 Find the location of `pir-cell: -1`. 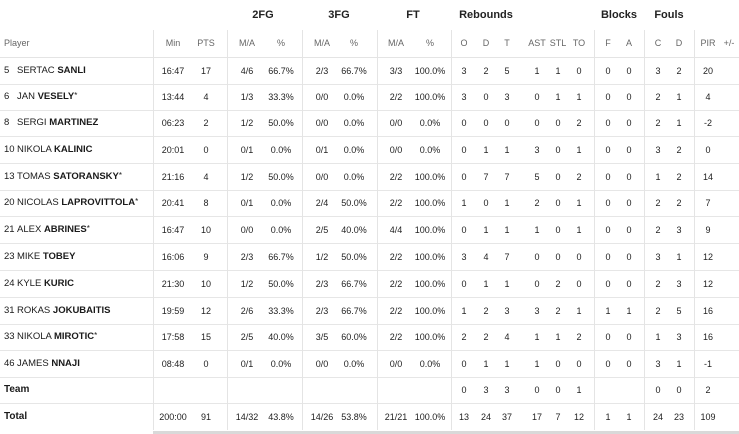

pir-cell: -1 is located at coordinates (708, 364).